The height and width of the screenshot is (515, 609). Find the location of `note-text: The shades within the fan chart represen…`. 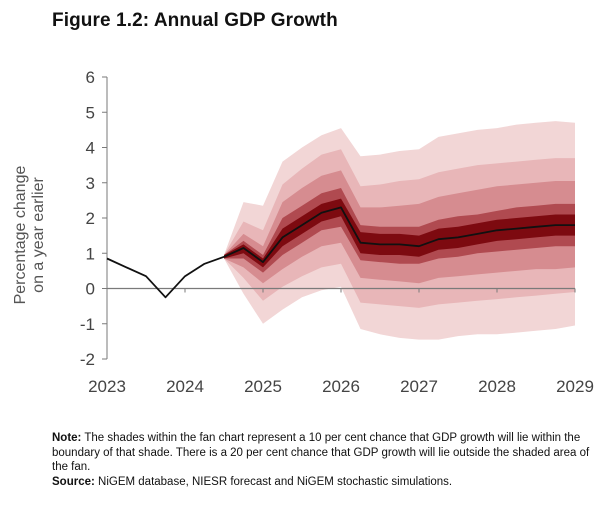

note-text: The shades within the fan chart represen… is located at coordinates (321, 452).